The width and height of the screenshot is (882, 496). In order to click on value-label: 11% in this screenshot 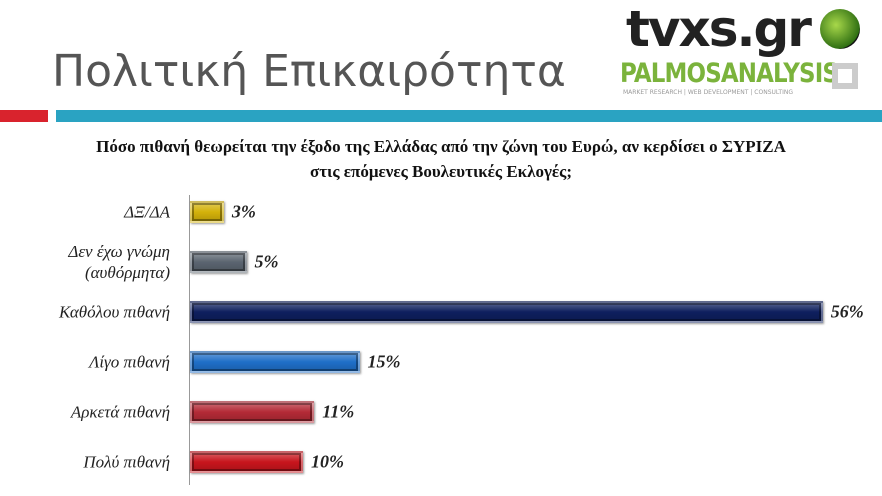, I will do `click(338, 411)`.